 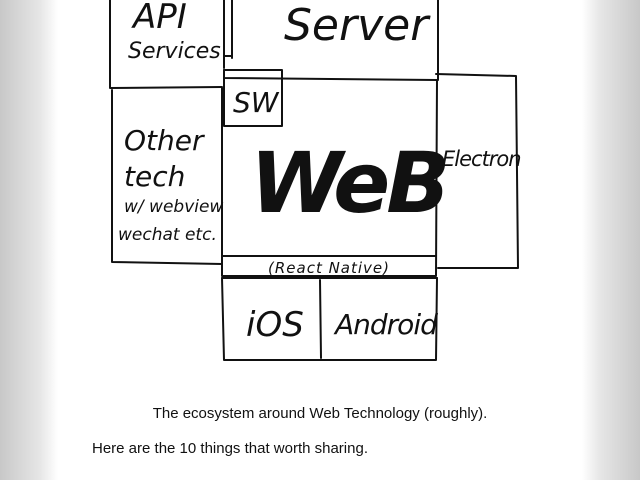 I want to click on webview-label: w/ webview, so click(x=173, y=207).